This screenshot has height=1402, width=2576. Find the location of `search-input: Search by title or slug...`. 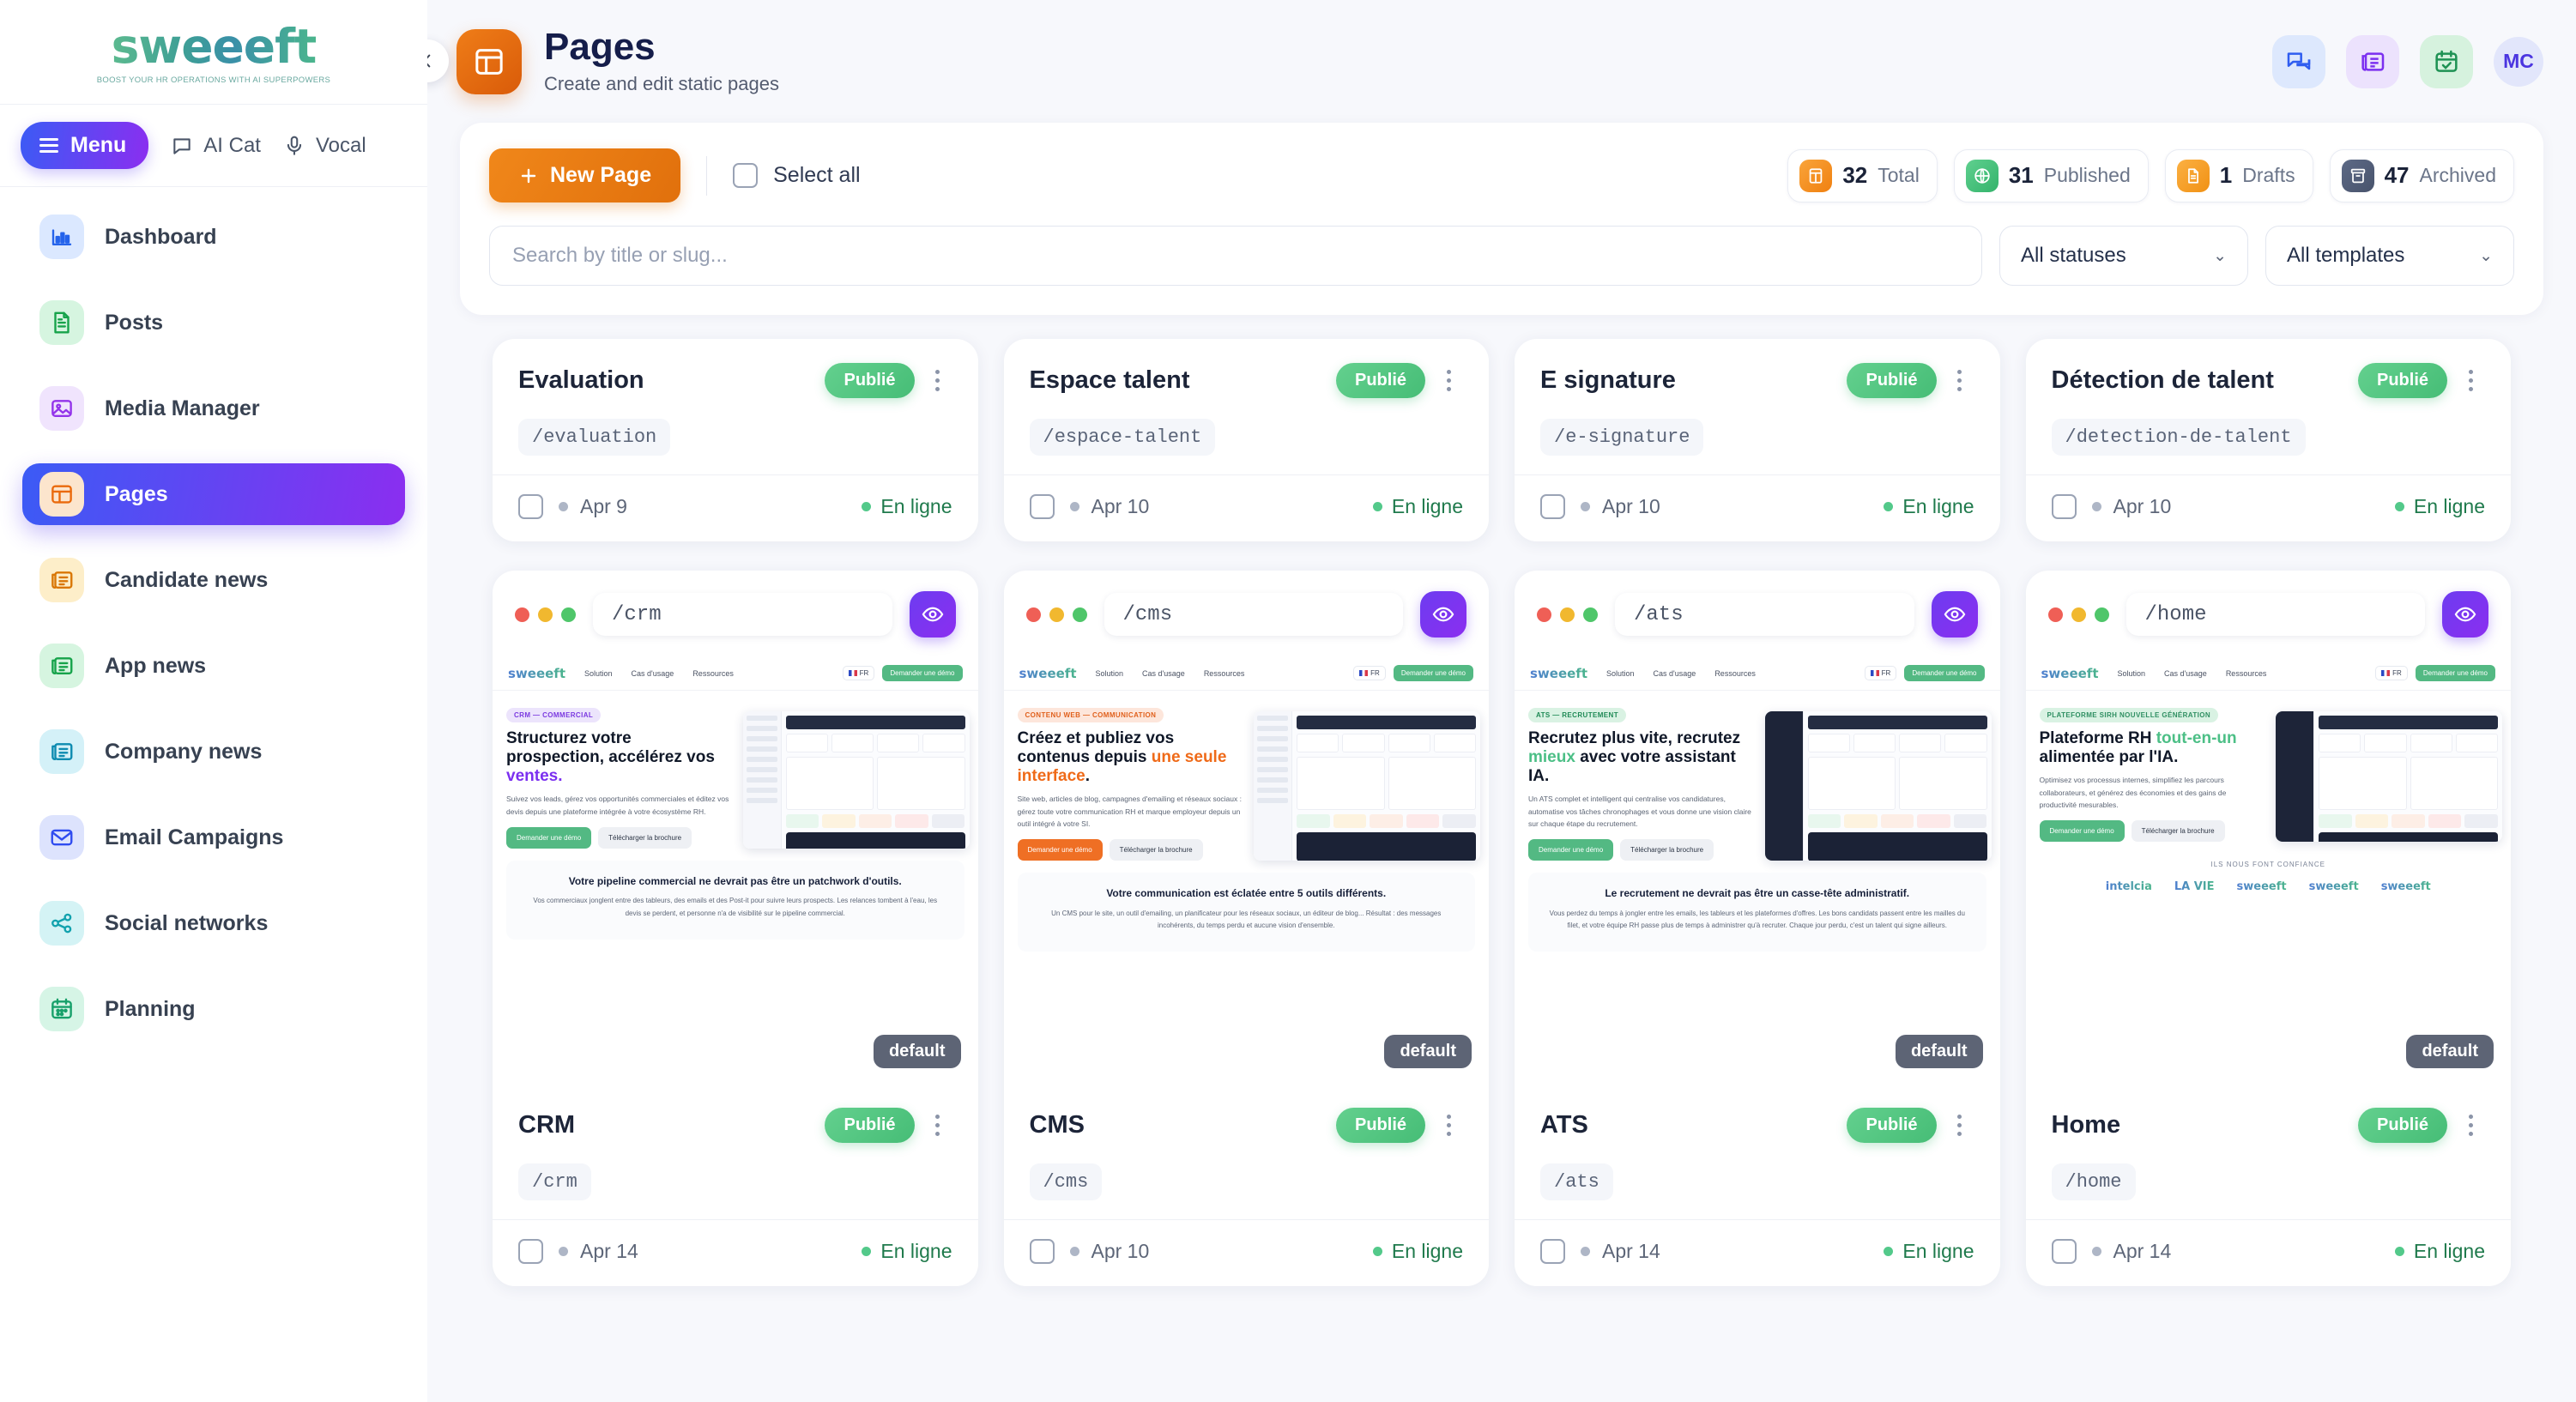

search-input: Search by title or slug... is located at coordinates (1235, 256).